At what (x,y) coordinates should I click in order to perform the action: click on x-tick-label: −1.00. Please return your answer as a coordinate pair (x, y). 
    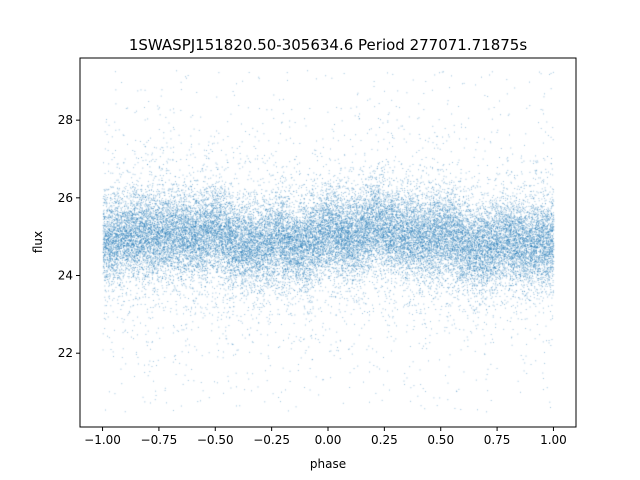
    Looking at the image, I should click on (102, 440).